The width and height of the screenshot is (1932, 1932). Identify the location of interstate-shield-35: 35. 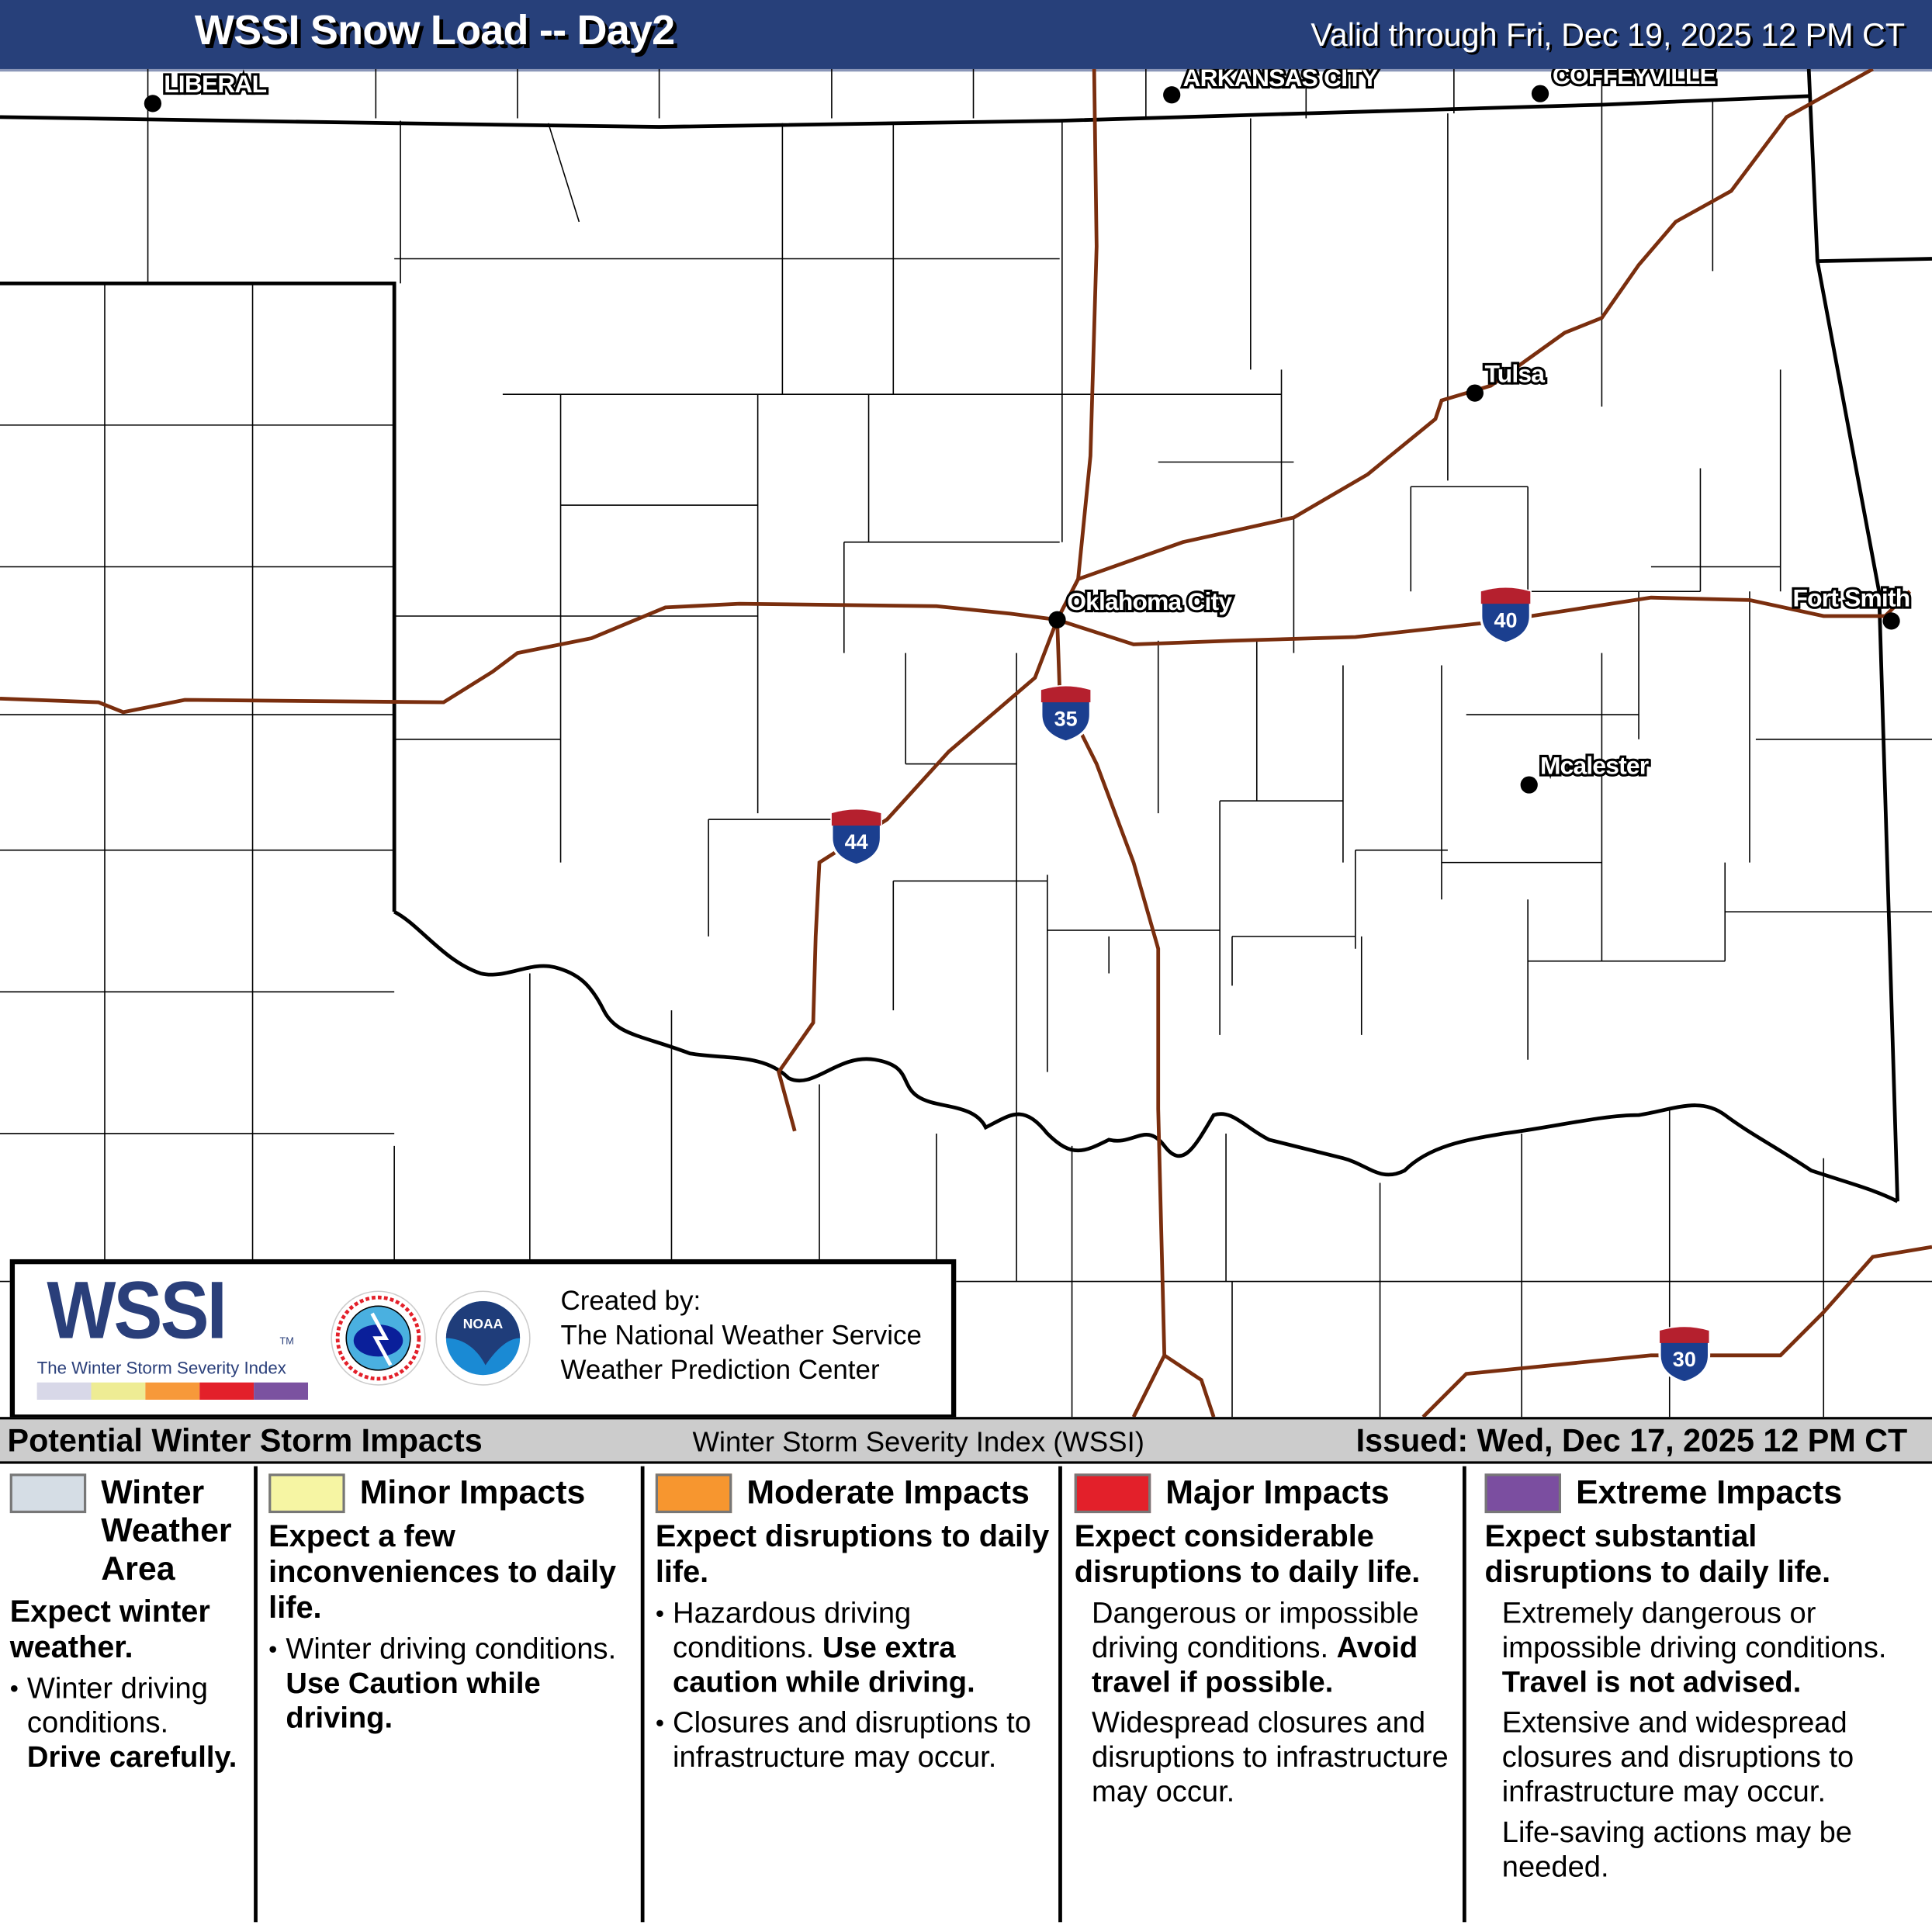
(1066, 713).